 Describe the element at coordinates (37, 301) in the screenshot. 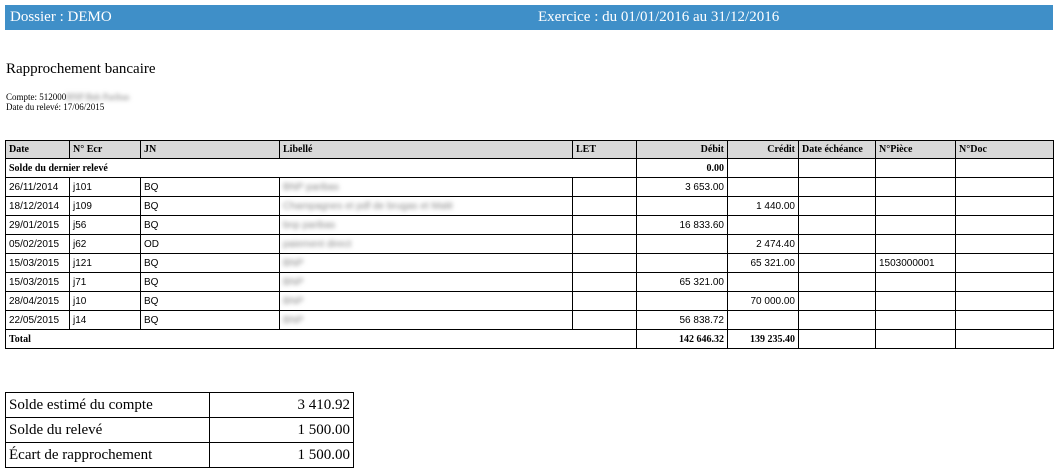

I see `cell-date: 28/04/2015` at that location.